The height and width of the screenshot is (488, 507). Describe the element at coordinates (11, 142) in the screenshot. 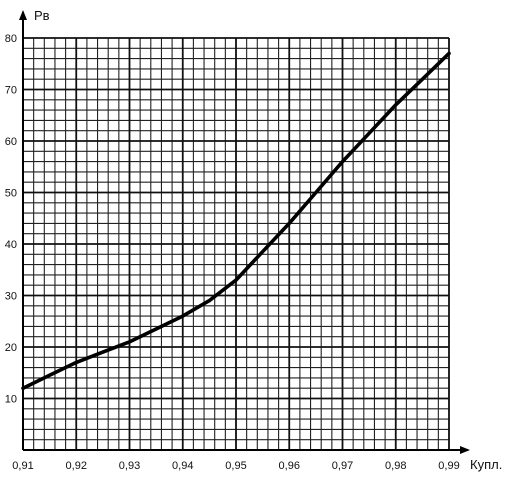

I see `y-tick-label: 60` at that location.